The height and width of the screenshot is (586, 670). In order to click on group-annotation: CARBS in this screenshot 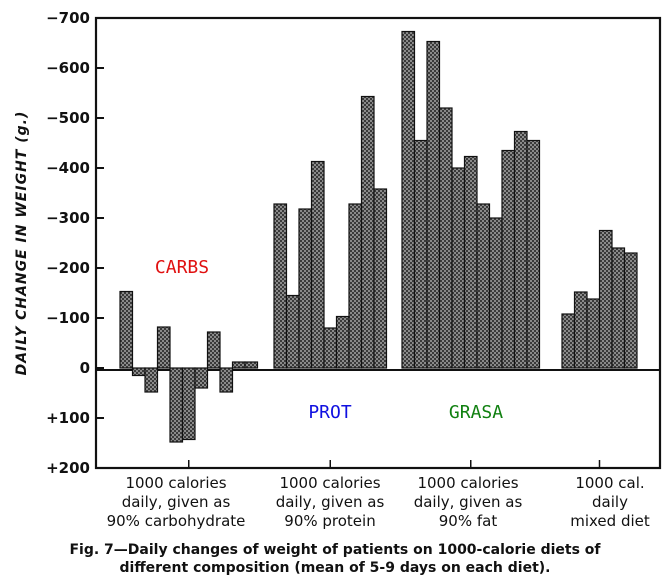, I will do `click(182, 267)`.